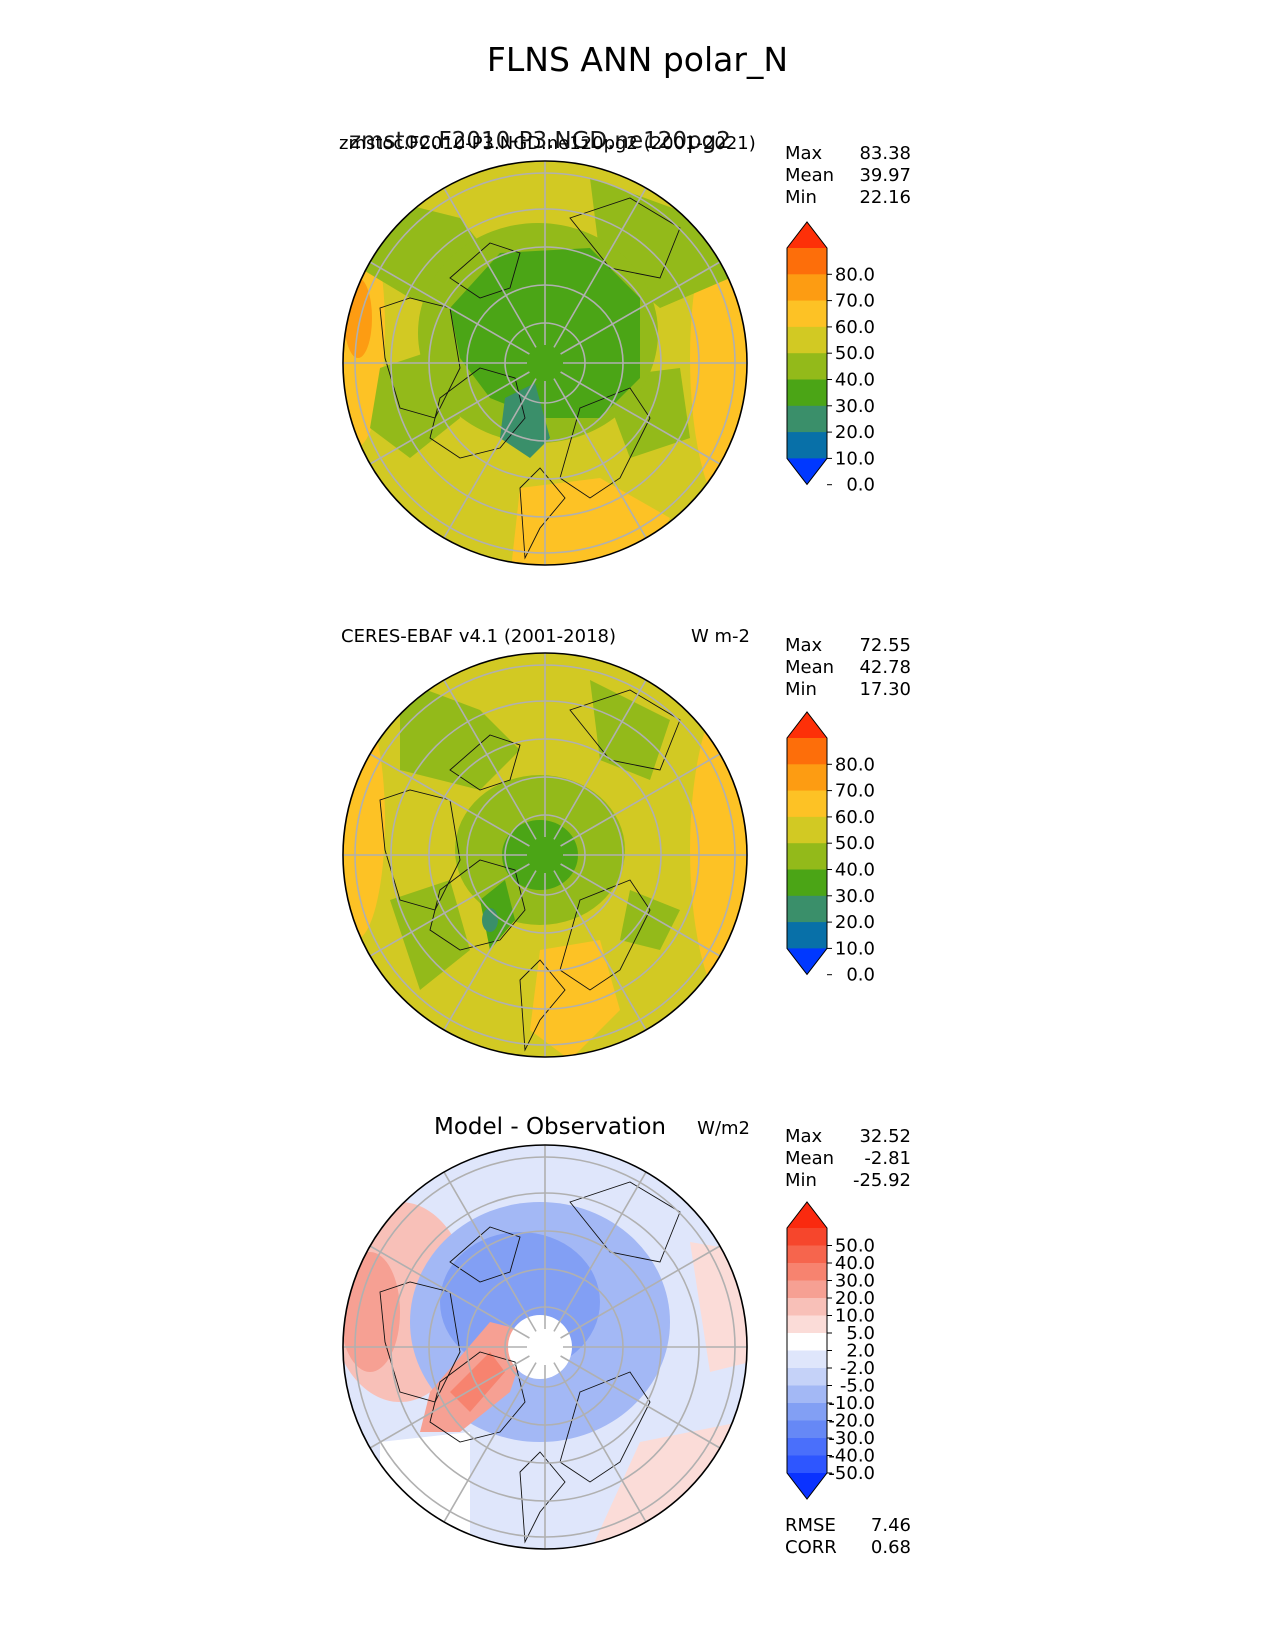 This screenshot has width=1275, height=1650. I want to click on stat-value: -25.92, so click(881, 1180).